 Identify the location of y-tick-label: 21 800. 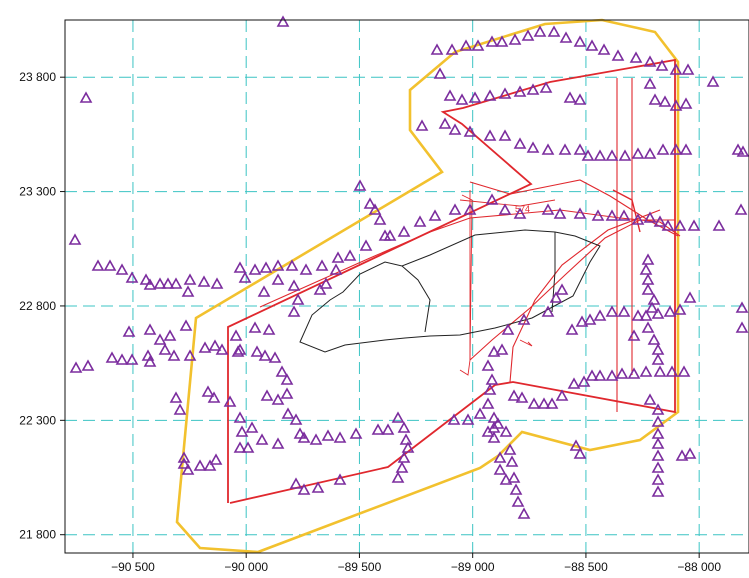
(37, 535).